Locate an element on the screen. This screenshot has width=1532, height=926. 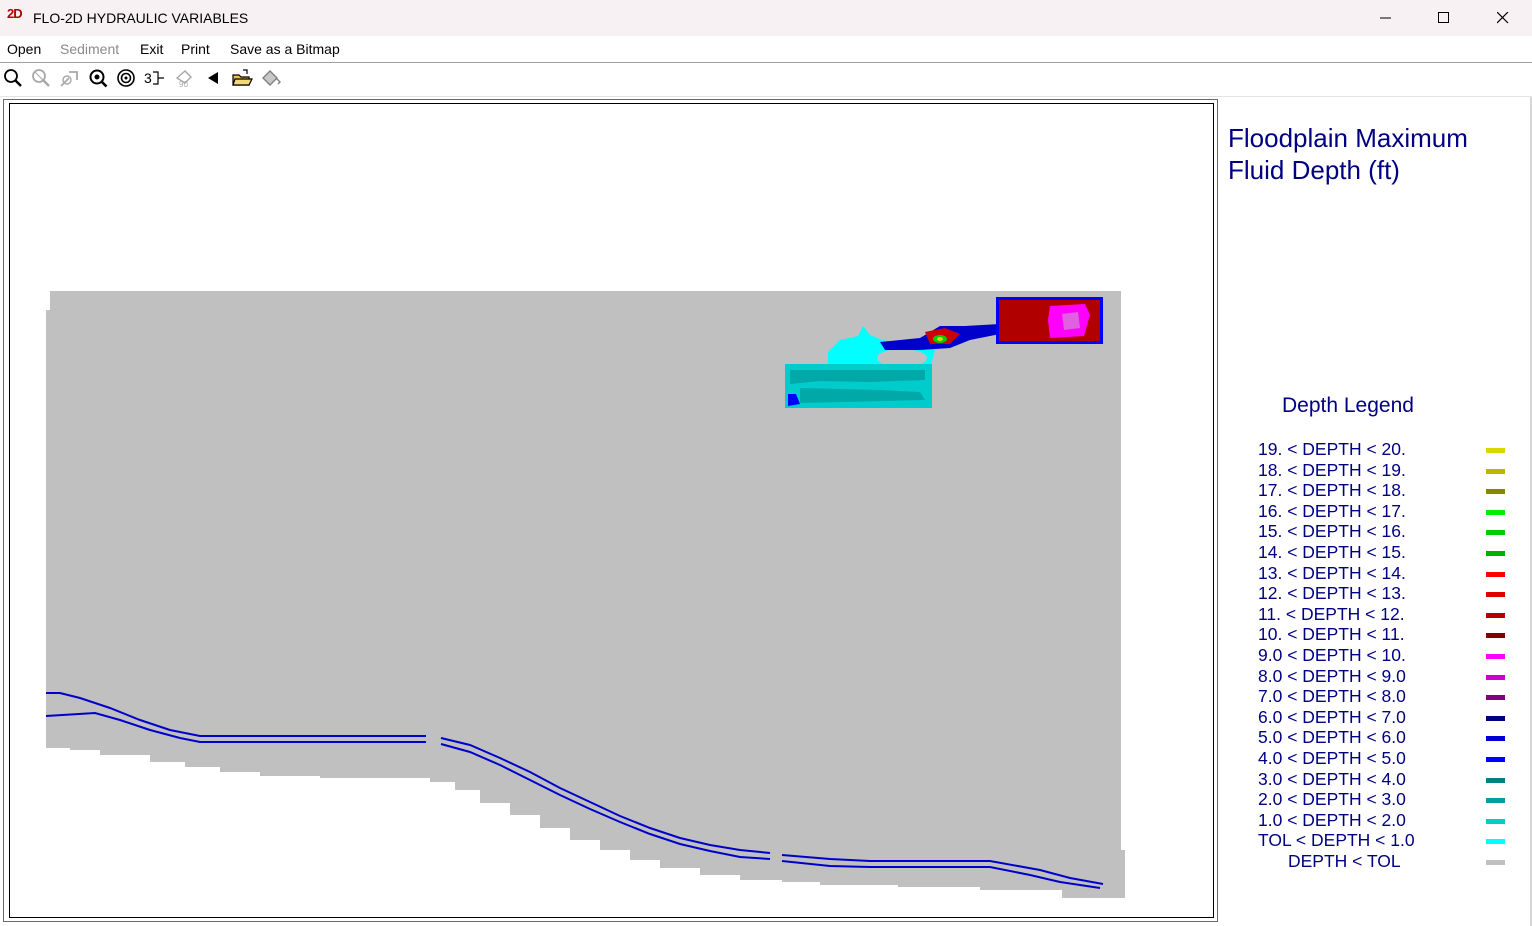
open-folder-button is located at coordinates (242, 78).